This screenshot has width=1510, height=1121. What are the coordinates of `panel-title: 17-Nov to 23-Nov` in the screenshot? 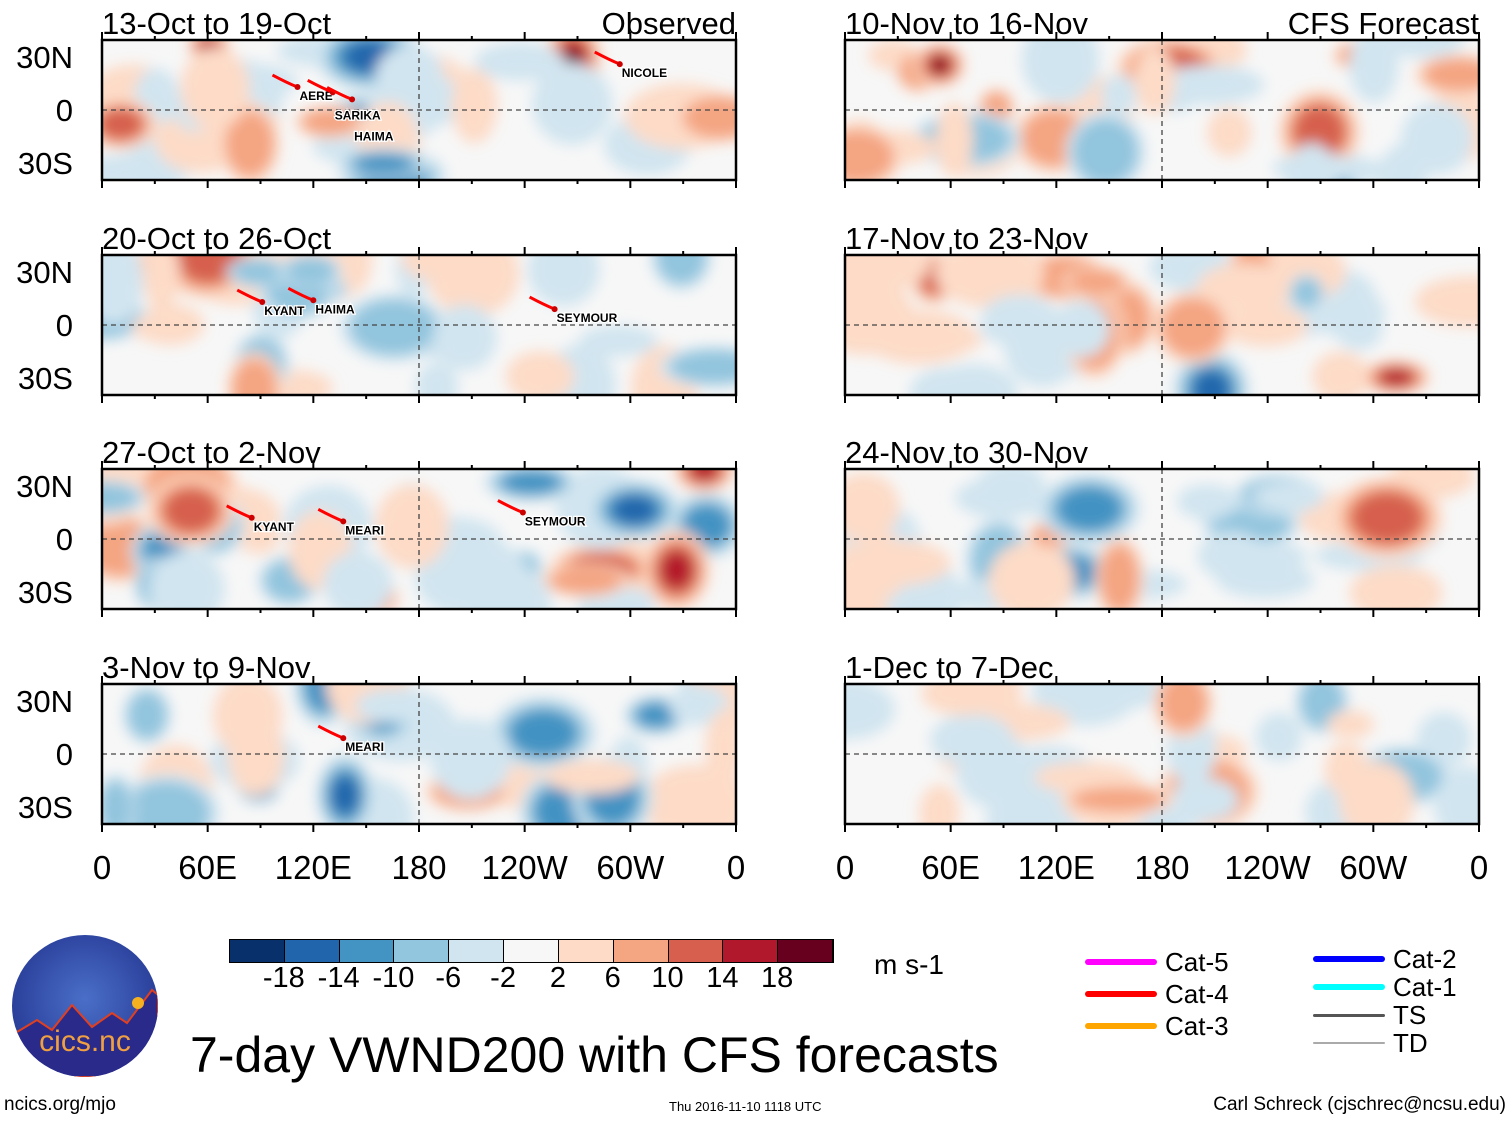 It's located at (966, 238).